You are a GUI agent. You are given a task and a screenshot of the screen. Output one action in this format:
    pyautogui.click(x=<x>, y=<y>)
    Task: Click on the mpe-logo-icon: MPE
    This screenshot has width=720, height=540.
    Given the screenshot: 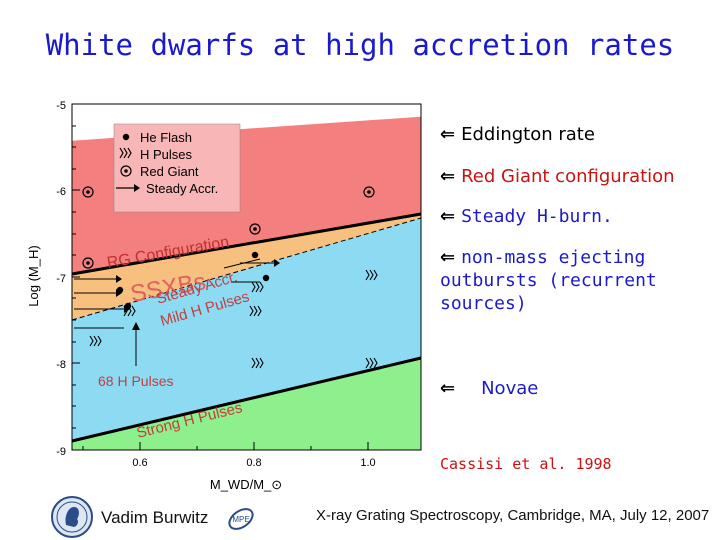 What is the action you would take?
    pyautogui.click(x=241, y=519)
    